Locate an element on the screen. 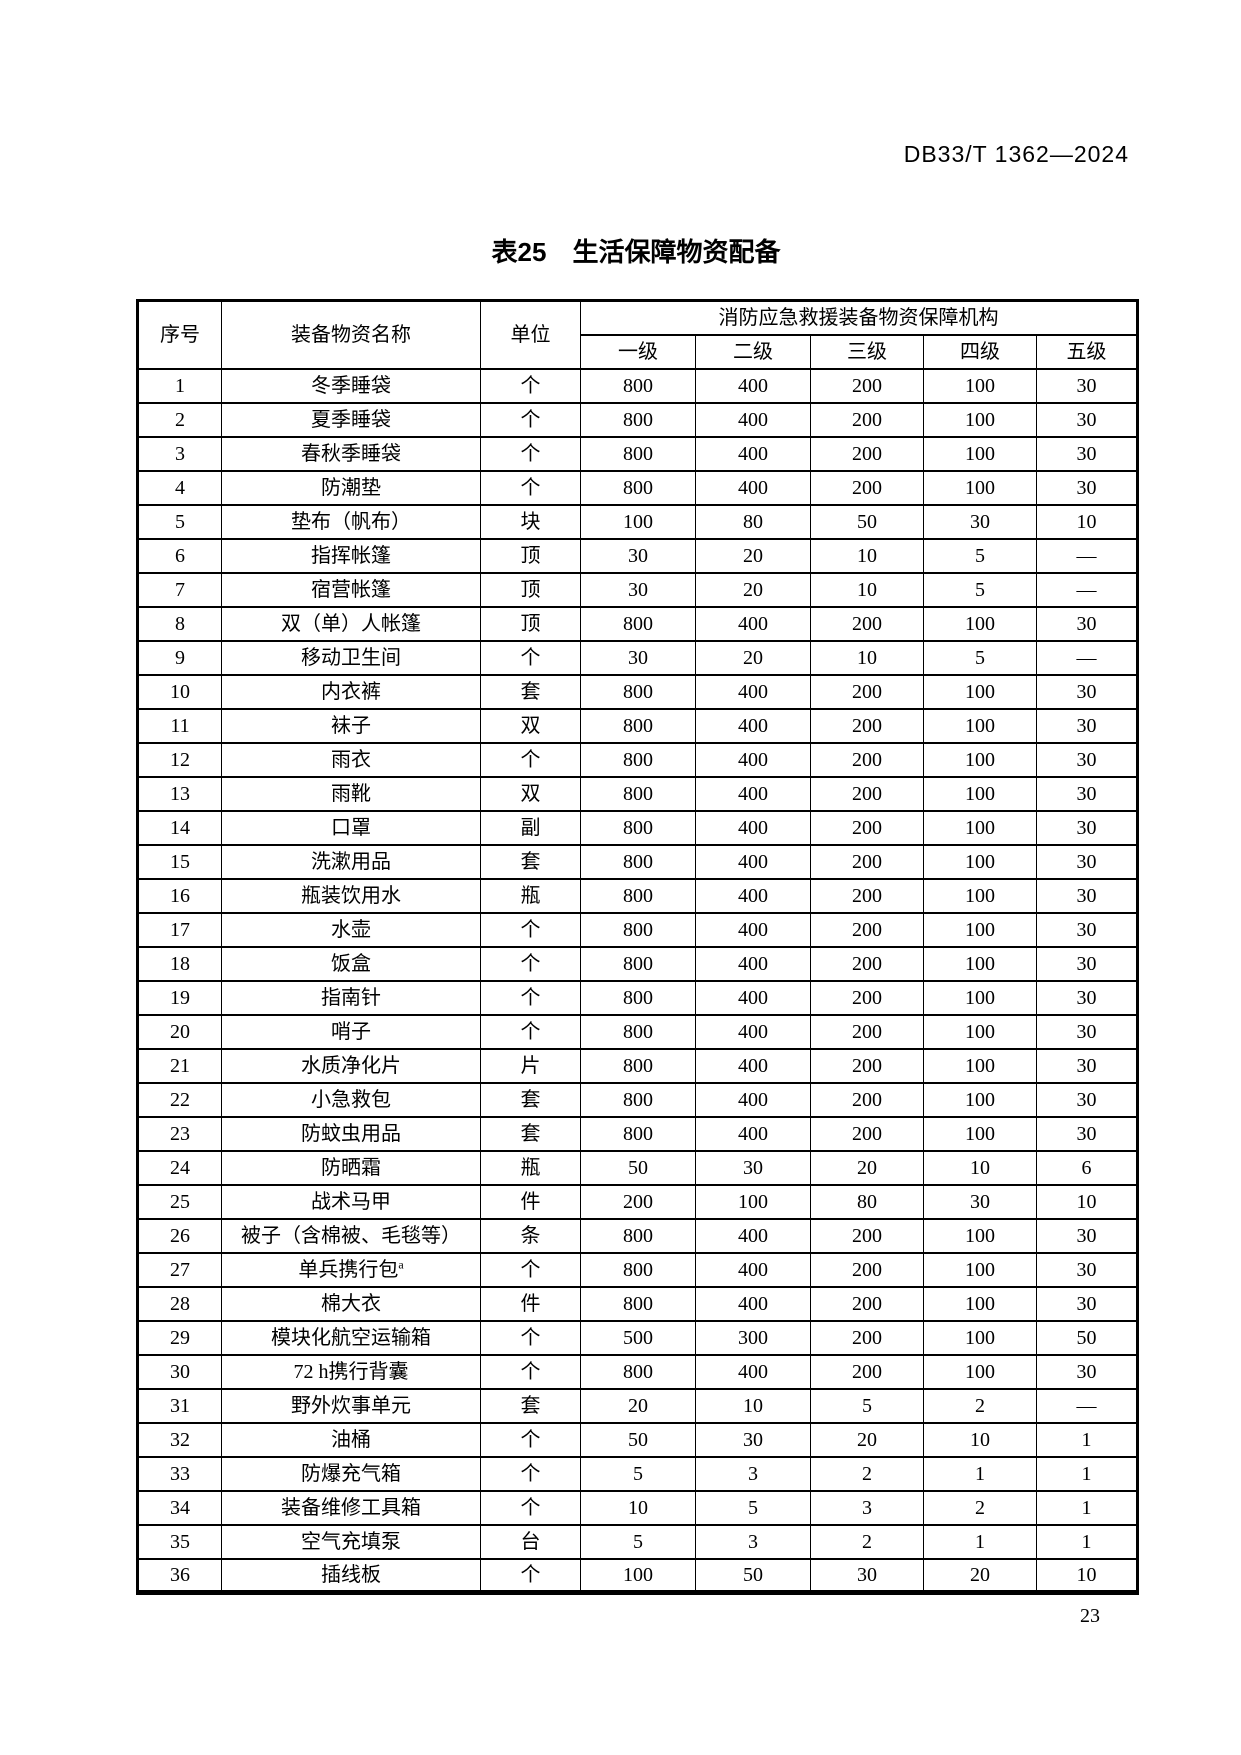 The height and width of the screenshot is (1755, 1241). cell-name: 冬季睡袋 is located at coordinates (351, 385).